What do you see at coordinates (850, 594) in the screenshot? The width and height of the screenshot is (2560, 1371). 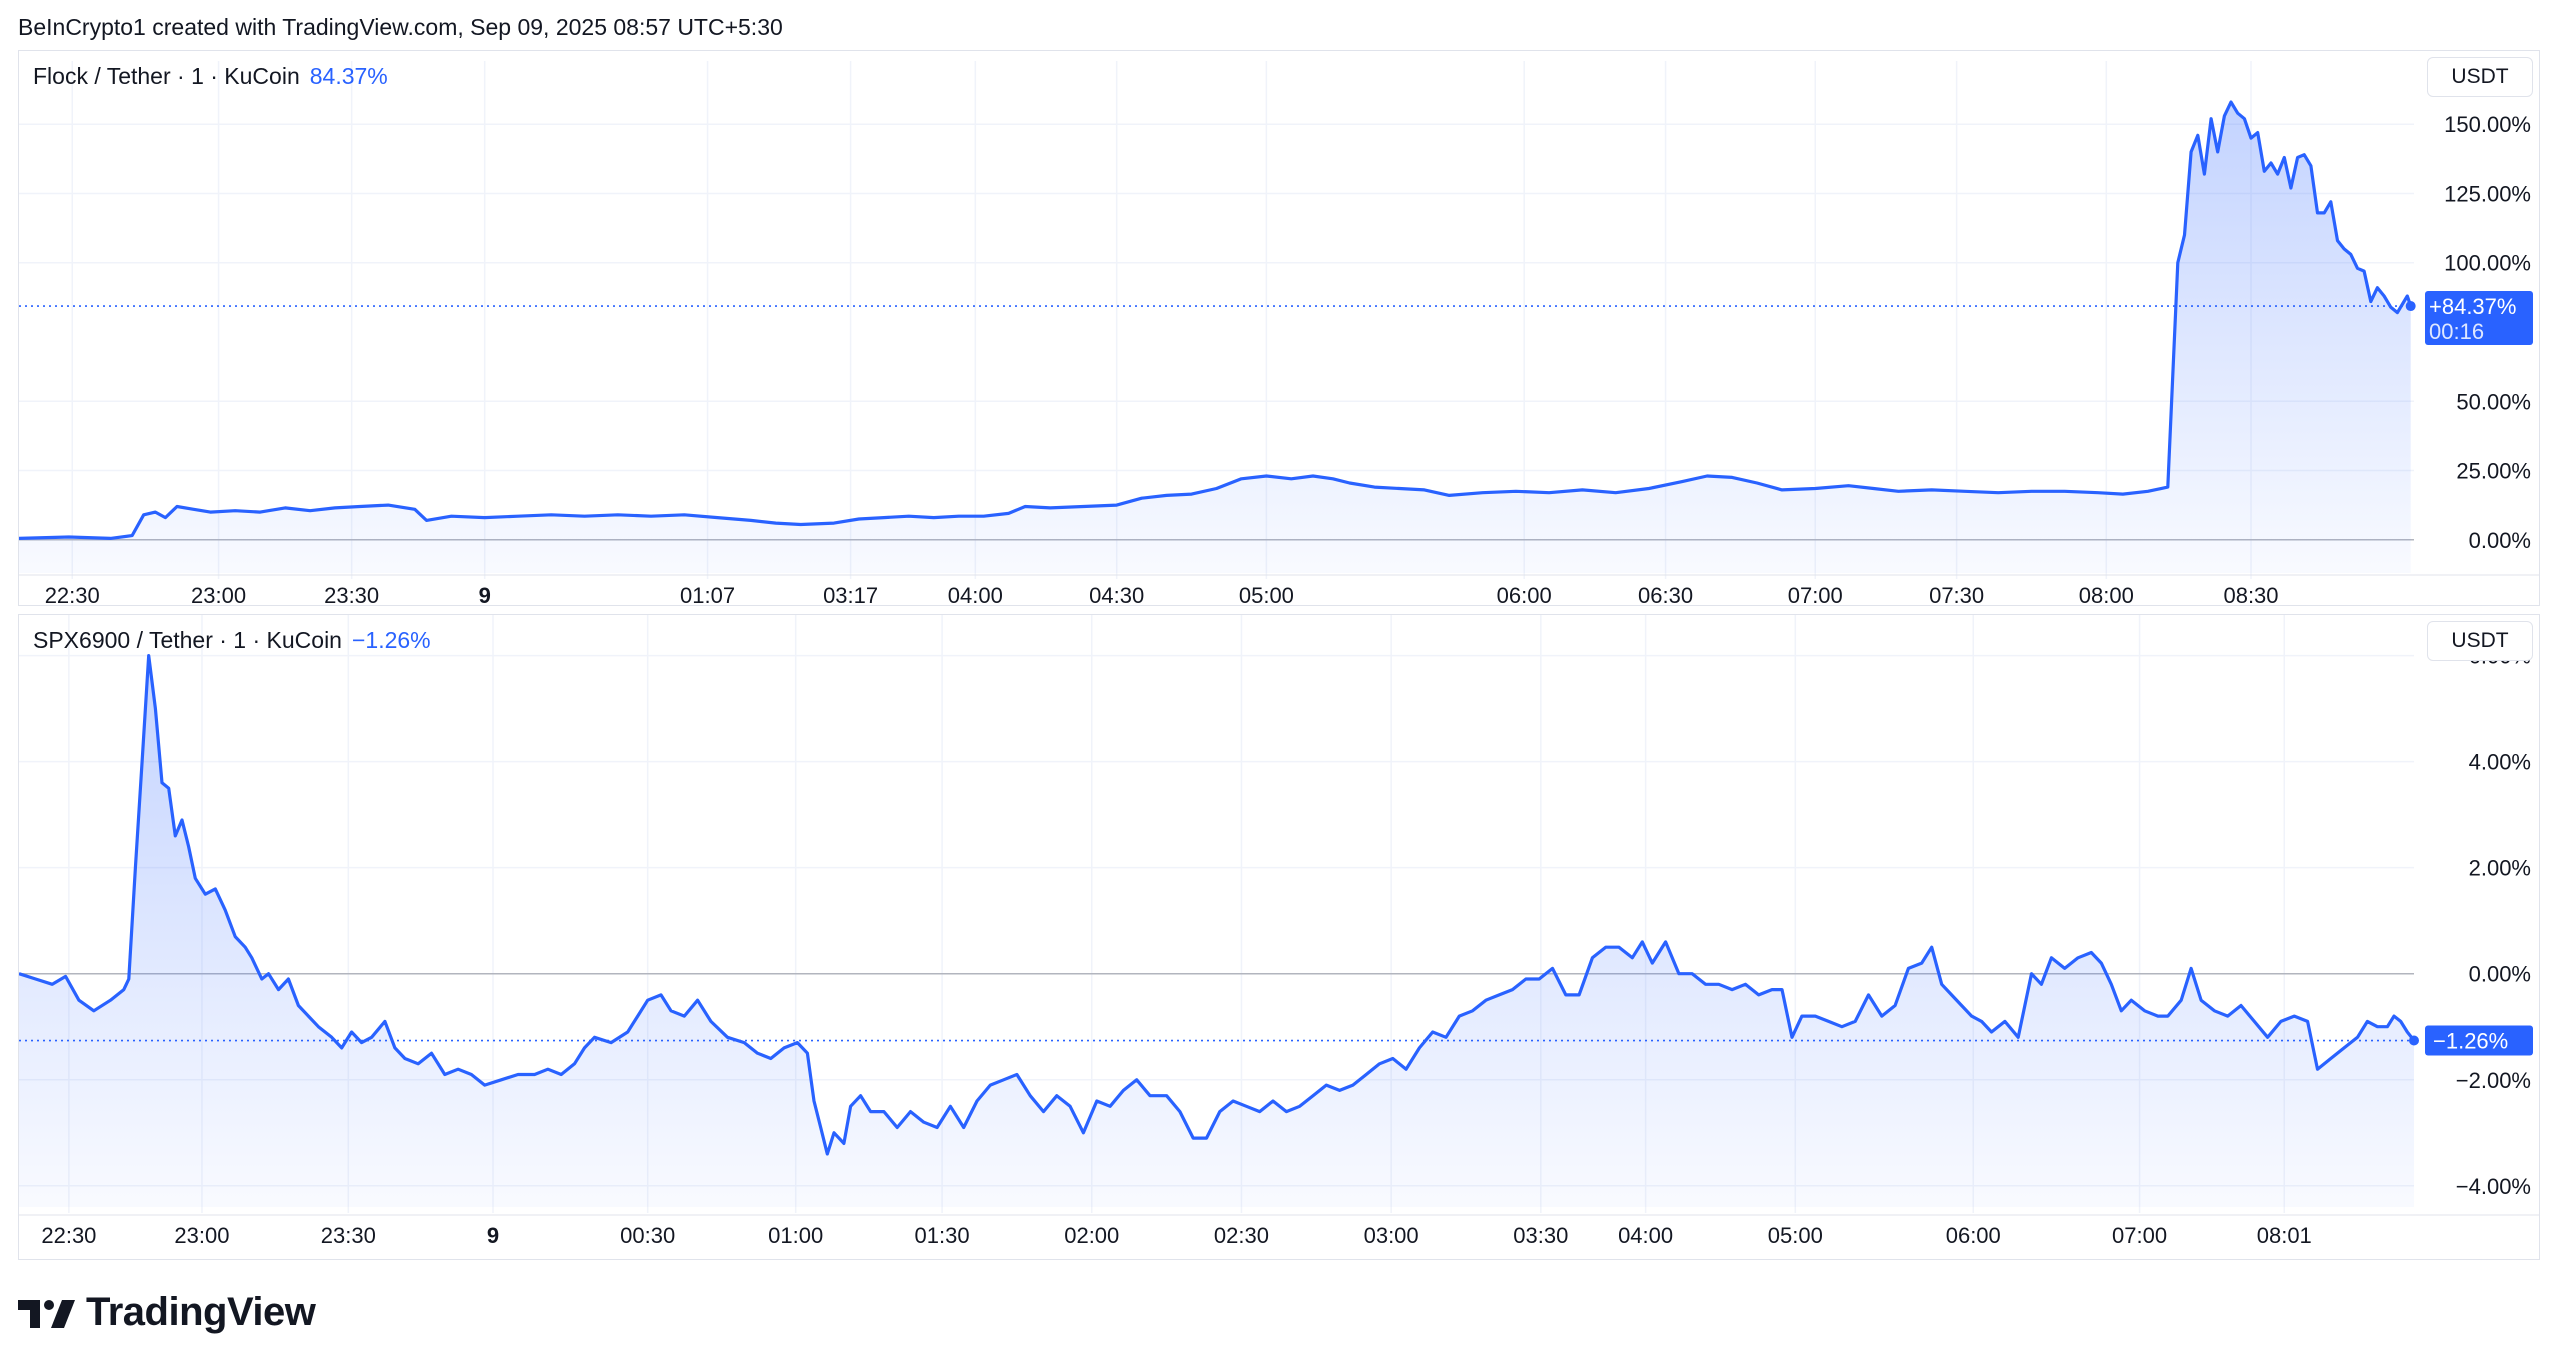 I see `x-tick-label: 03:17` at bounding box center [850, 594].